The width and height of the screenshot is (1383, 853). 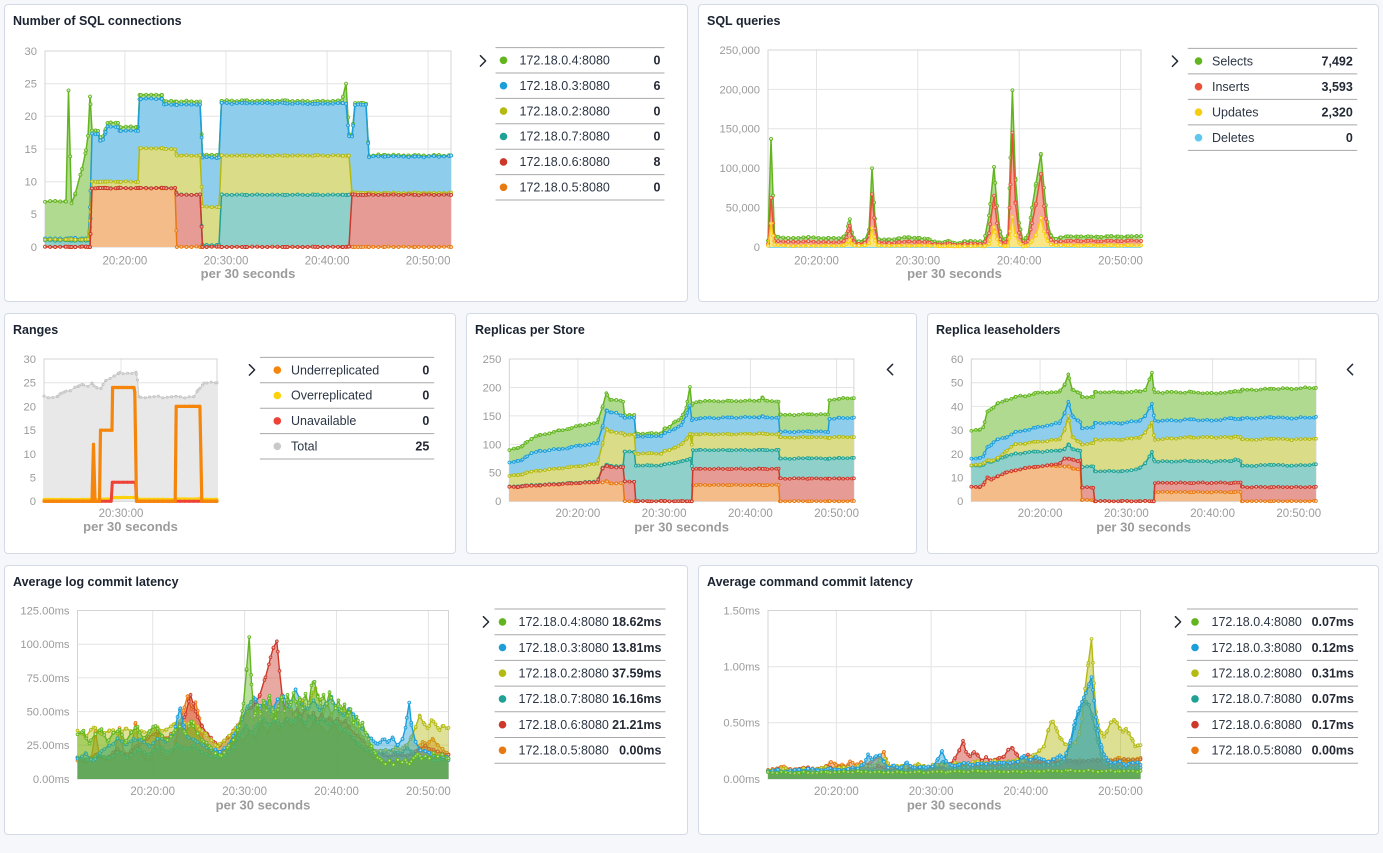 I want to click on svg-text: Total, so click(x=304, y=447).